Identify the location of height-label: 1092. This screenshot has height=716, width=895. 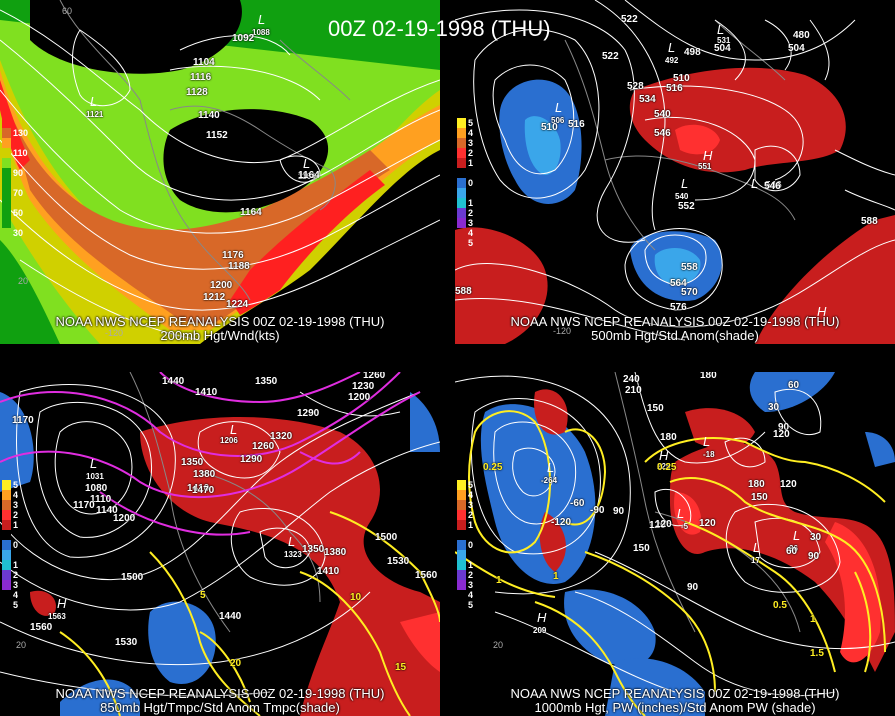
(243, 38).